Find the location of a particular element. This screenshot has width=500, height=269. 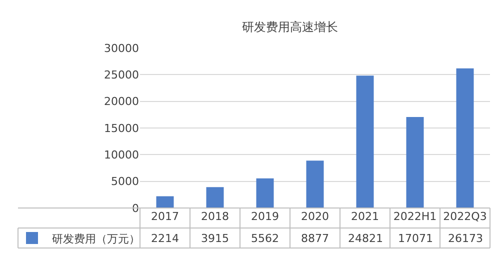

x-tick-label: 2020 is located at coordinates (315, 216).